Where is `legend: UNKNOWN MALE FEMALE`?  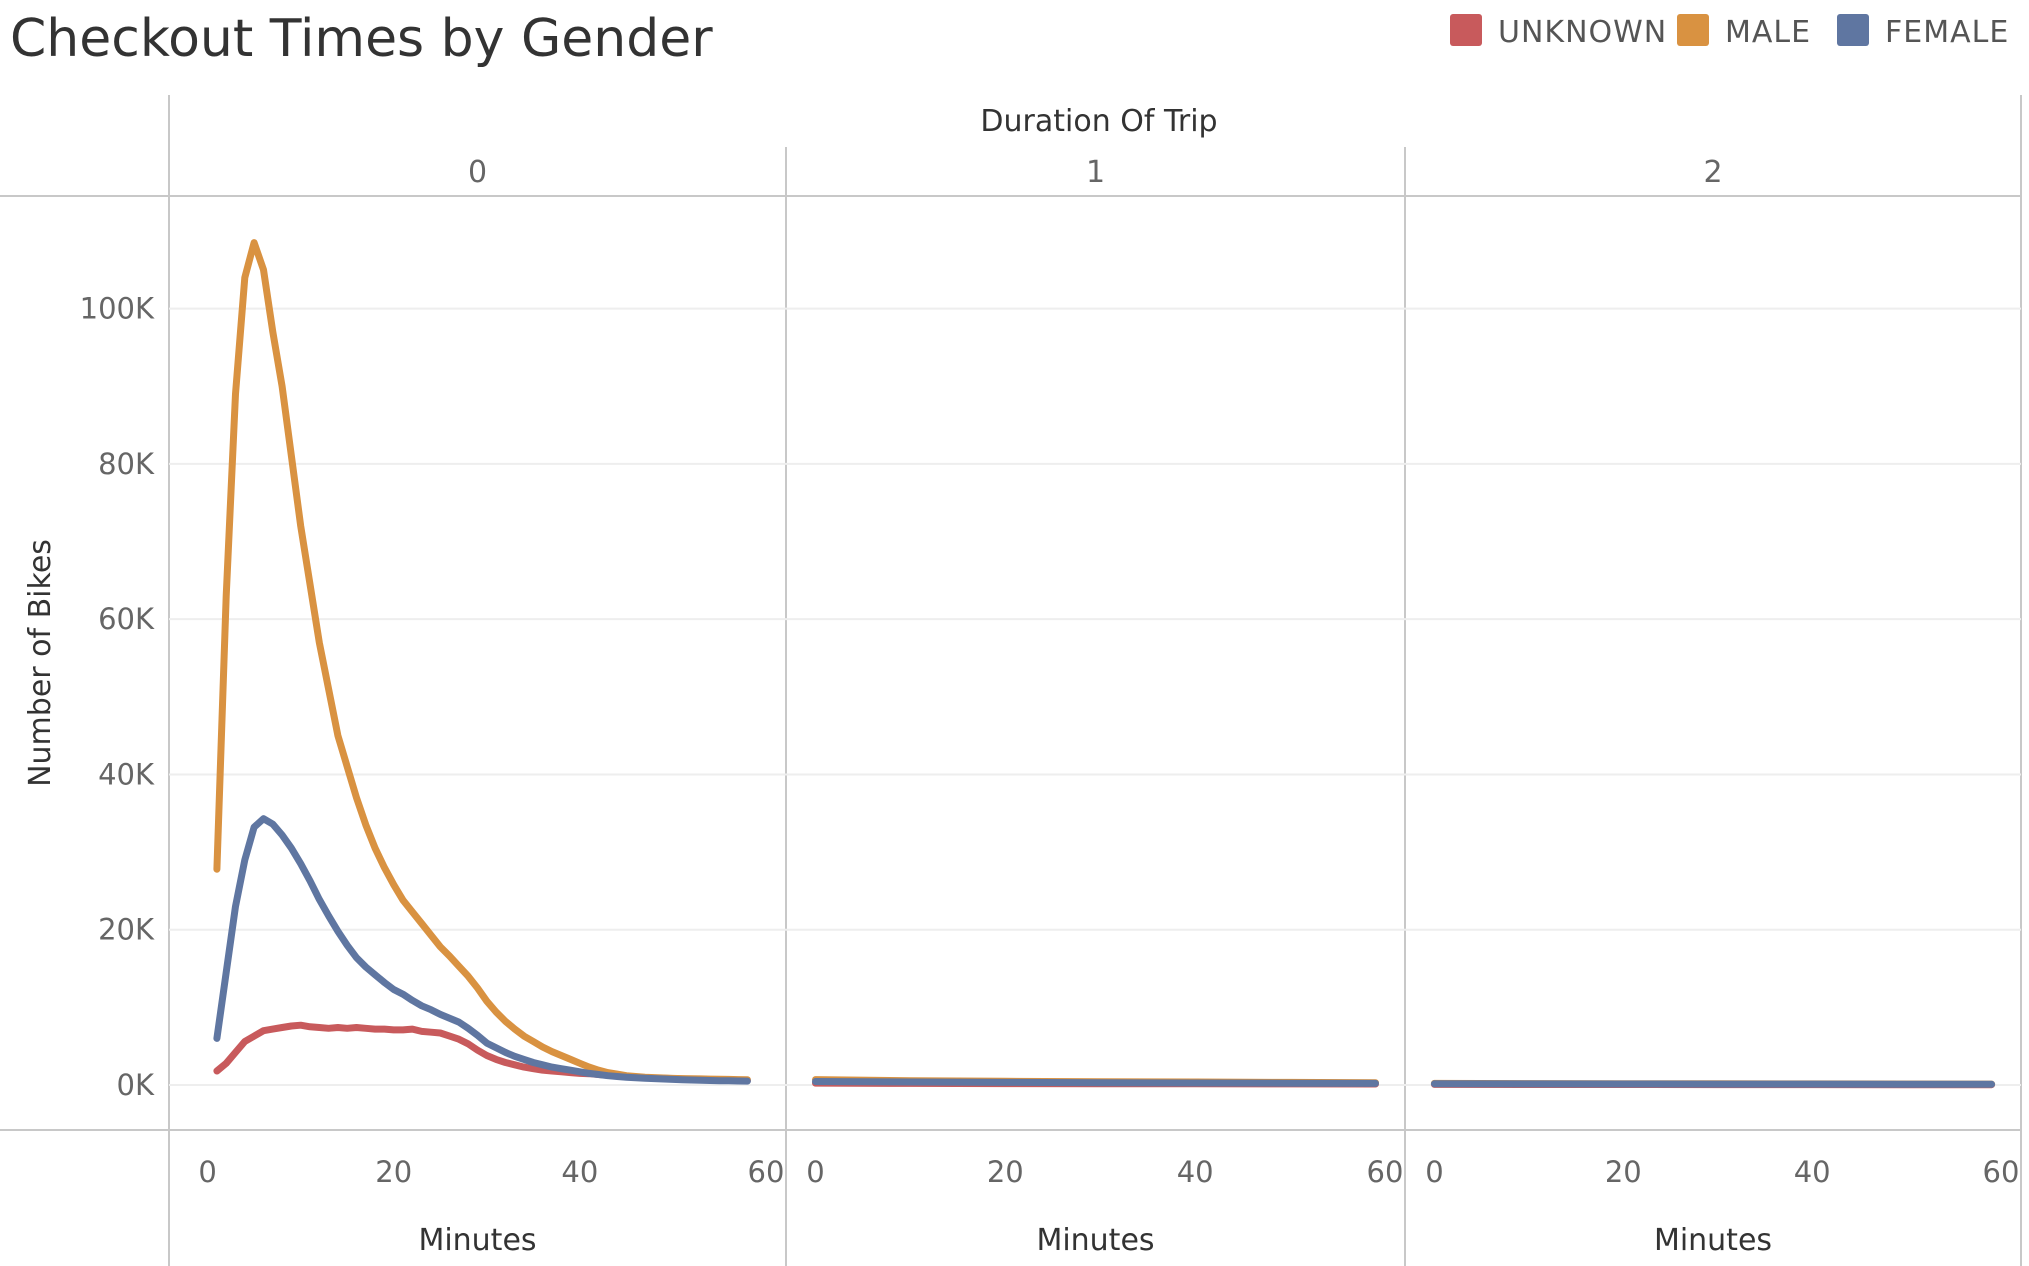
legend: UNKNOWN MALE FEMALE is located at coordinates (1729, 32).